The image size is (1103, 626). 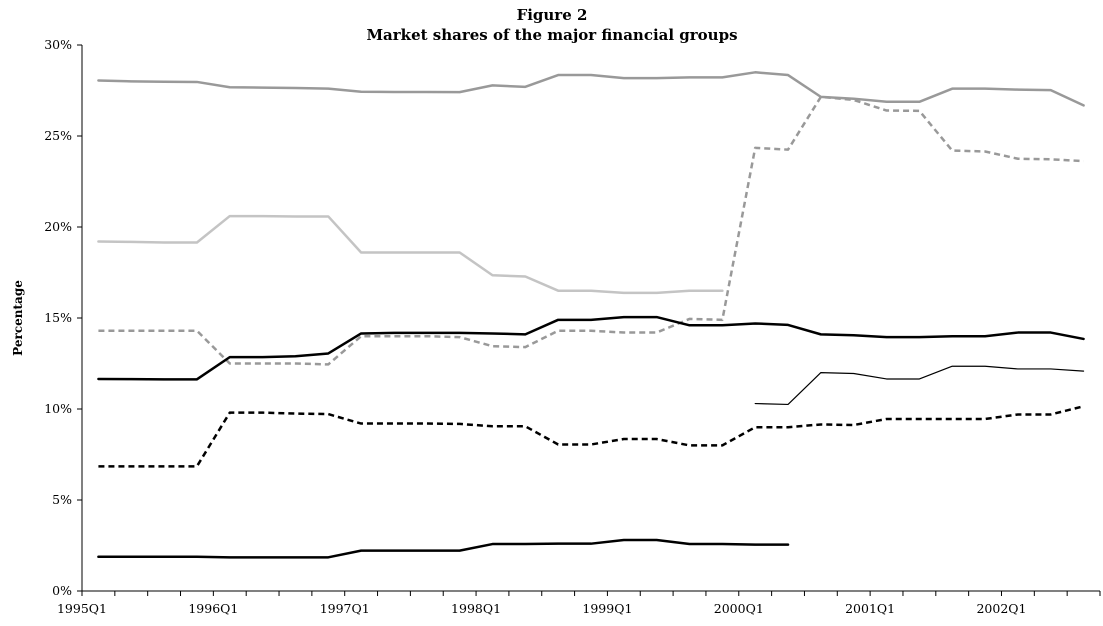 What do you see at coordinates (1001, 608) in the screenshot?
I see `x-tick-label: 2002Q1` at bounding box center [1001, 608].